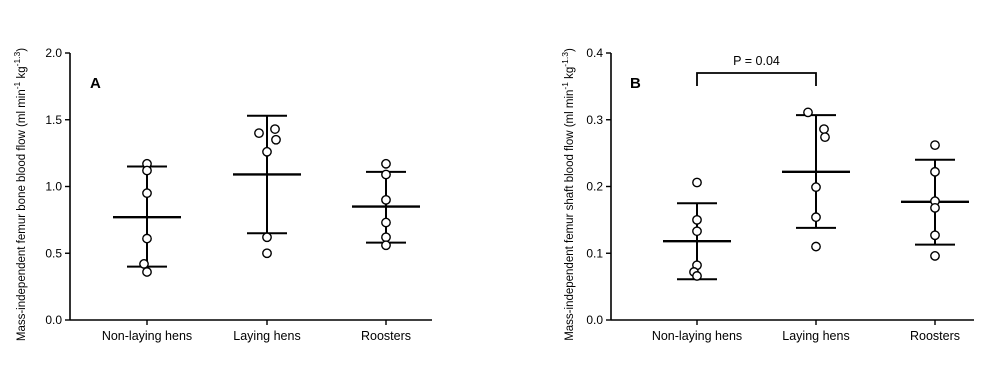 This screenshot has width=1004, height=378. Describe the element at coordinates (594, 187) in the screenshot. I see `y-tick-label: 0.2` at that location.